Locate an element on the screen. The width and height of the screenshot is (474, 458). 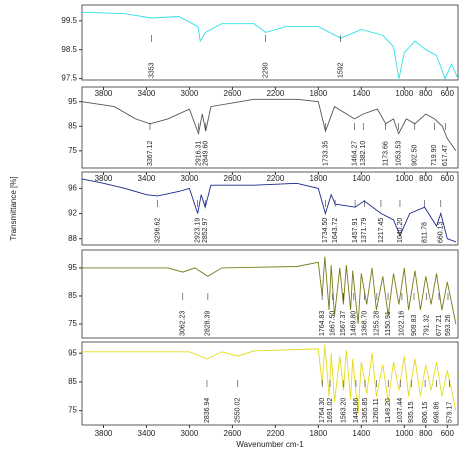
peak-label: 1260.11 is located at coordinates (376, 410).